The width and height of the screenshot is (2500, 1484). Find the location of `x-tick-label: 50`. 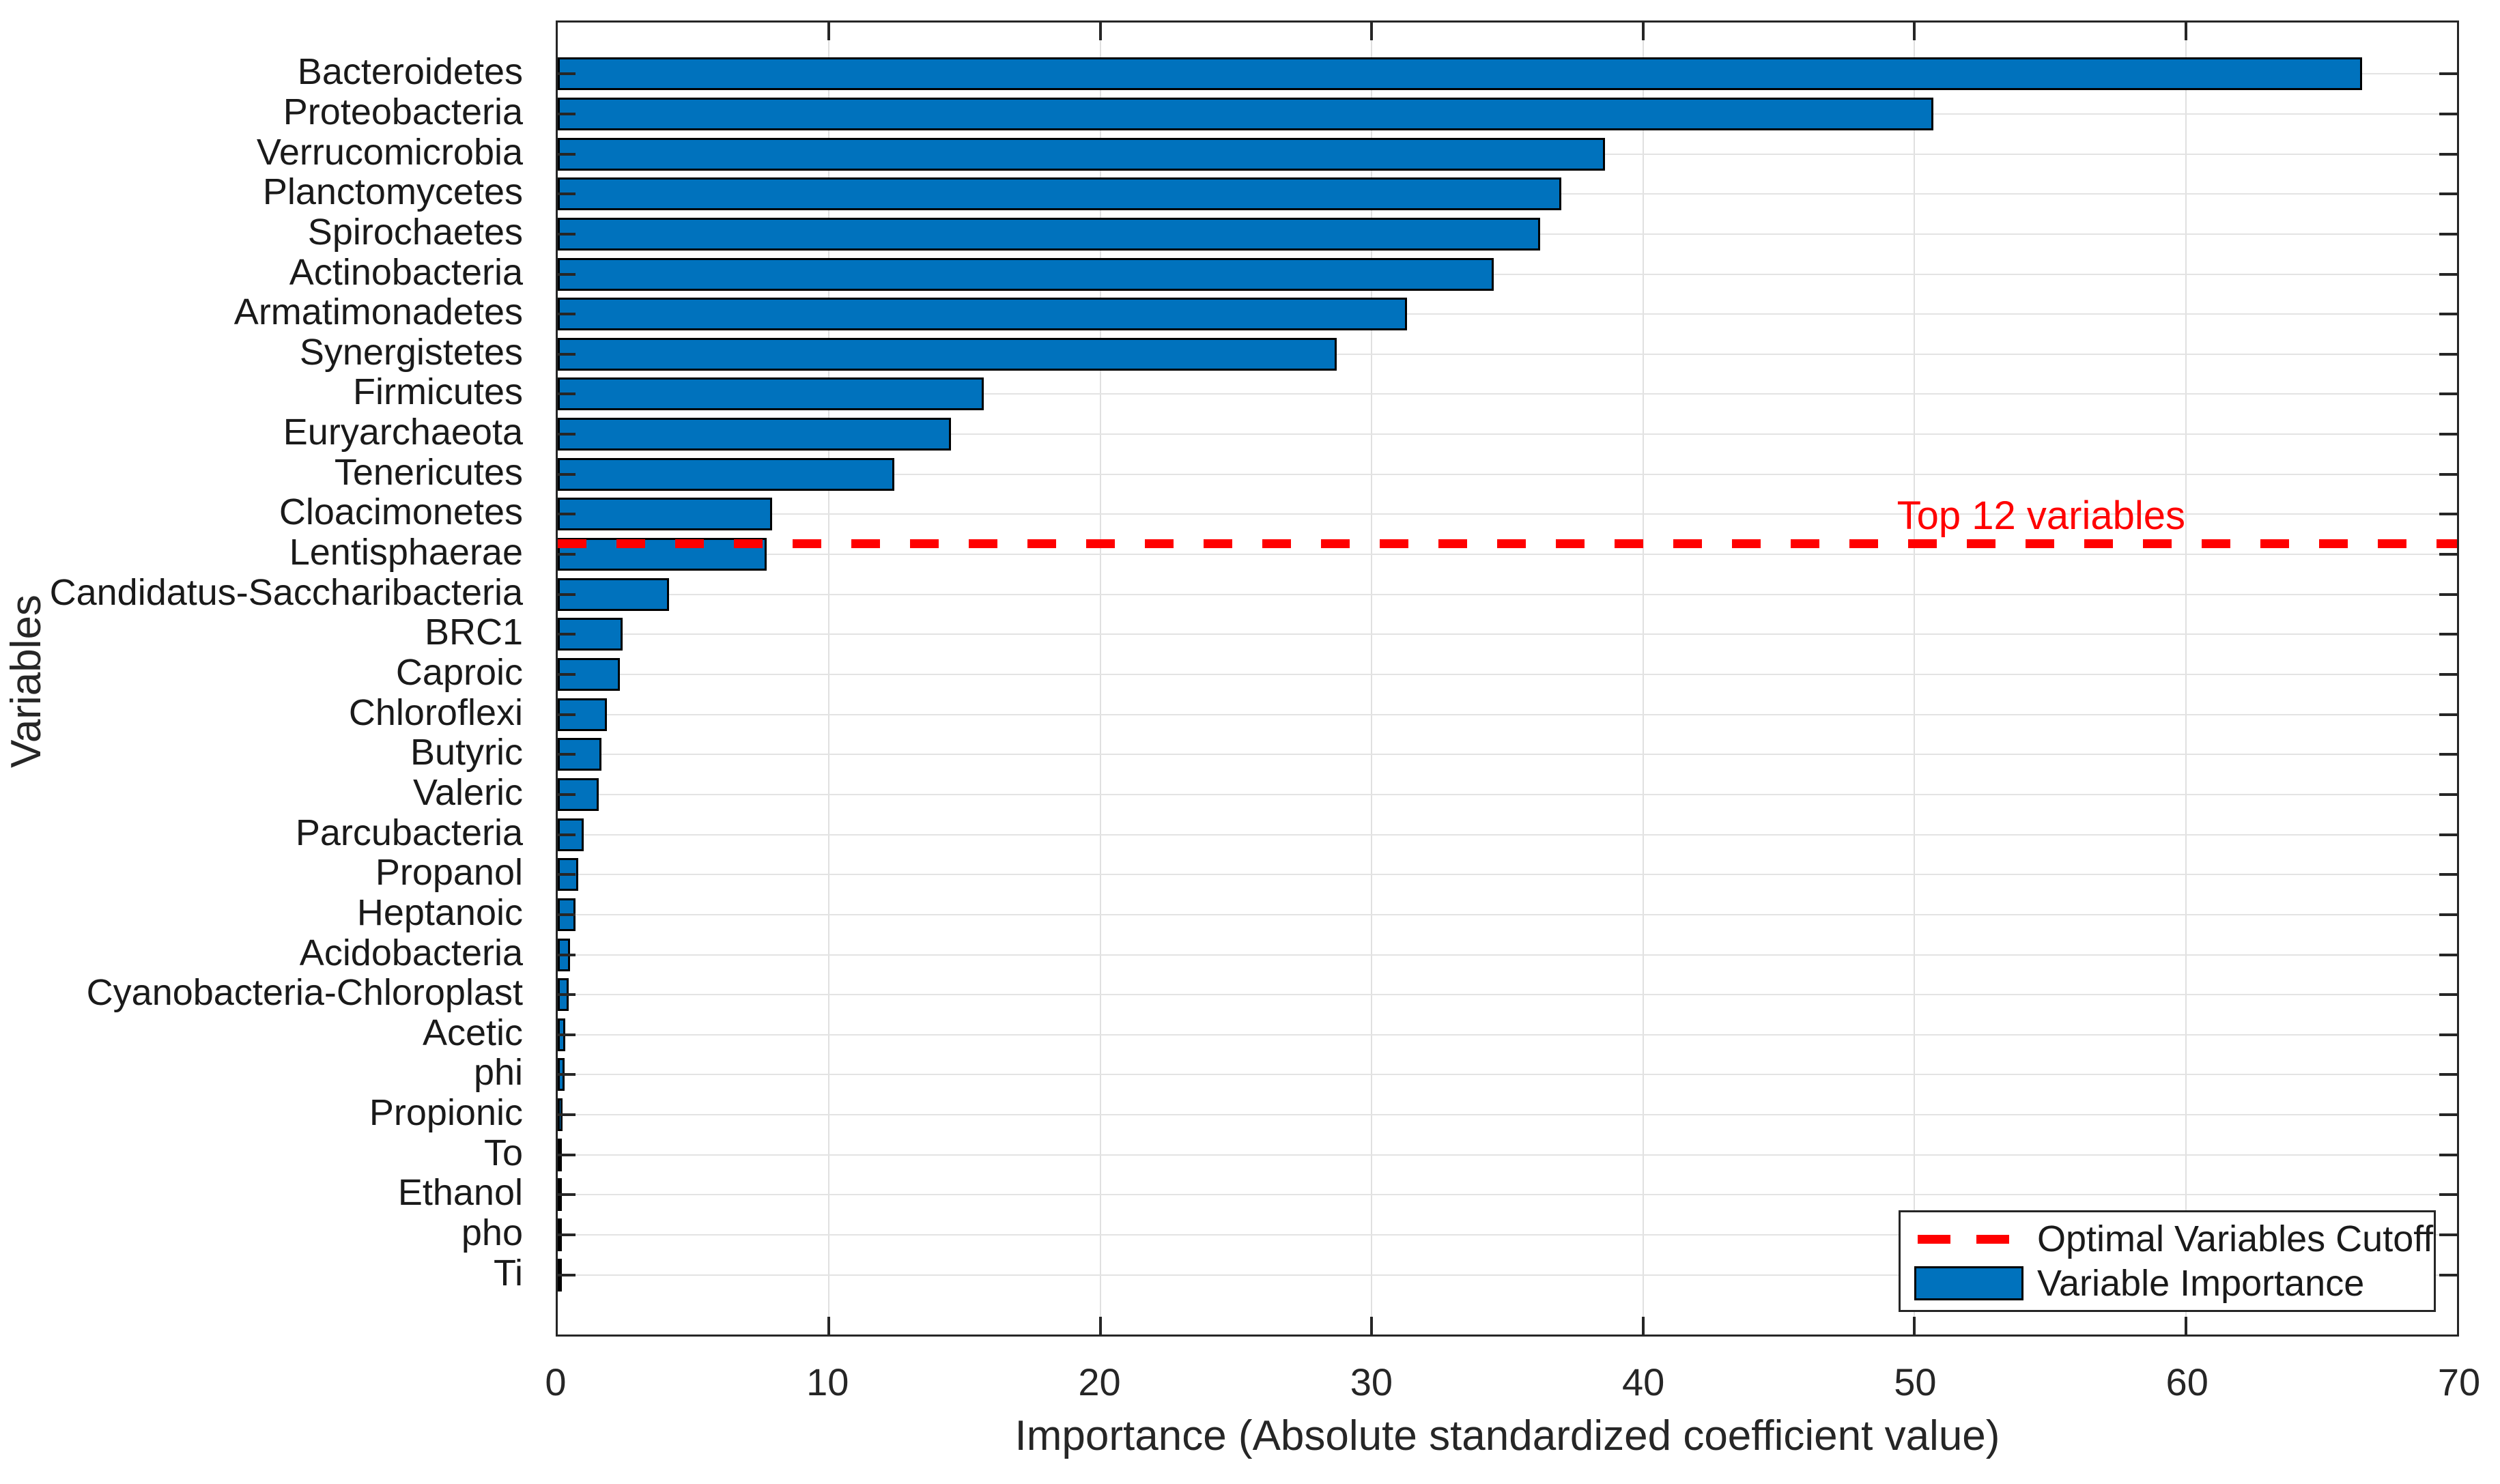

x-tick-label: 50 is located at coordinates (1915, 1381).